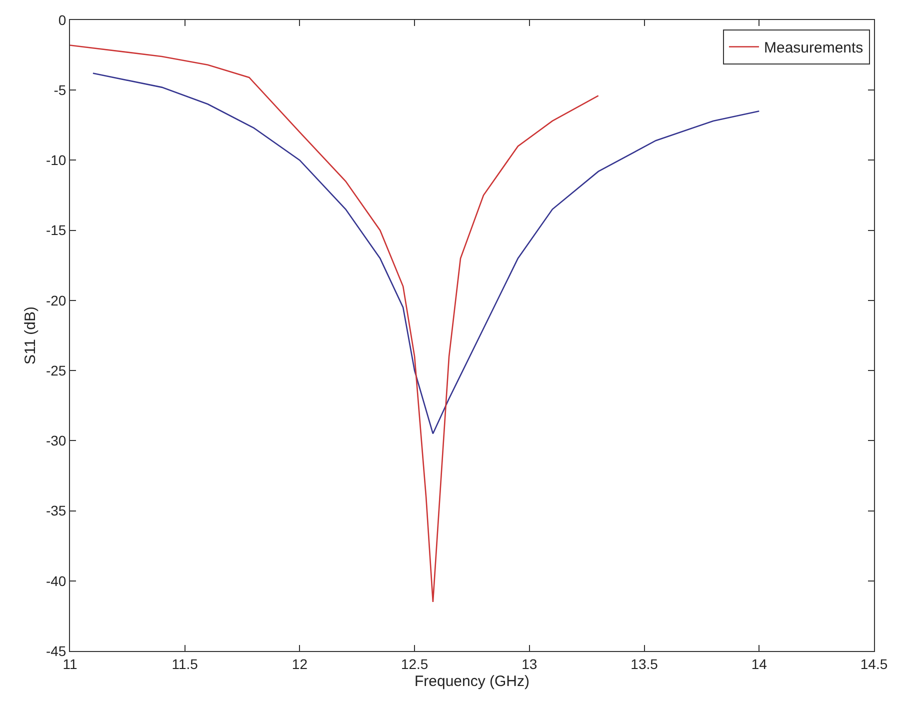 This screenshot has width=909, height=711. I want to click on y-tick-label: -15, so click(56, 230).